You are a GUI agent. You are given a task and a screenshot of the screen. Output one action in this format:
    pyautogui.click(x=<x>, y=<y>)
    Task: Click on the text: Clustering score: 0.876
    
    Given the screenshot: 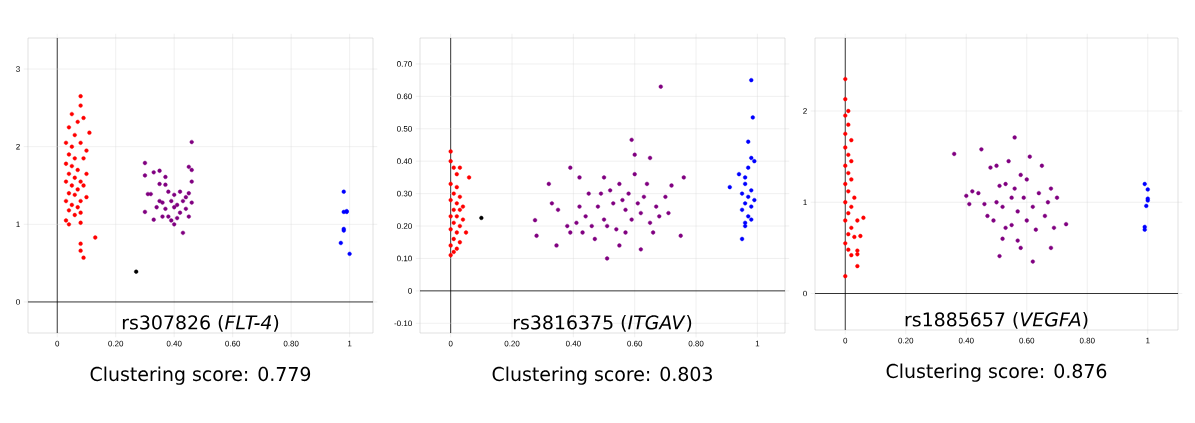 What is the action you would take?
    pyautogui.click(x=996, y=372)
    